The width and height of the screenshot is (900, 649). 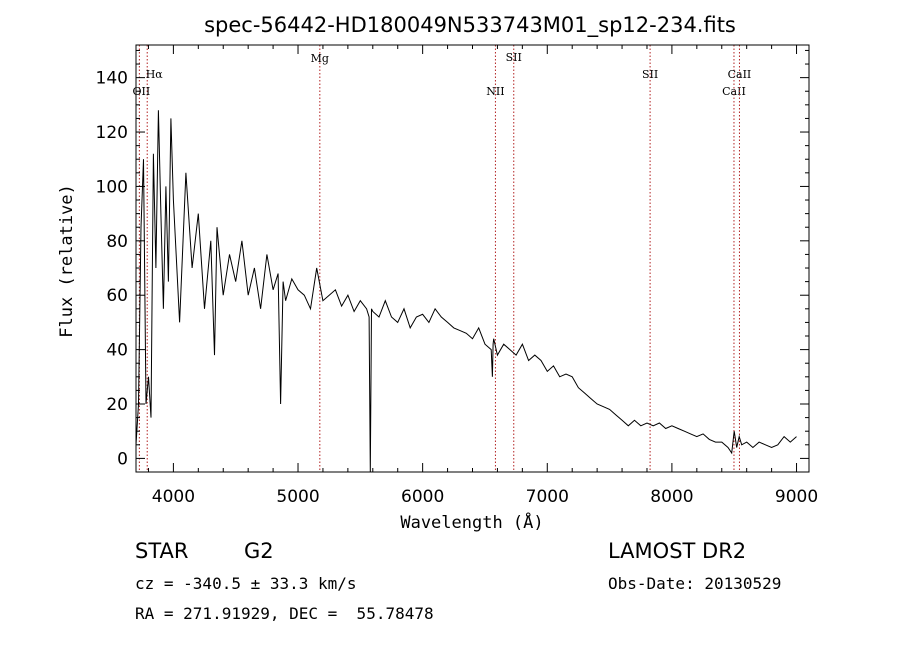 I want to click on object-class: STAR, so click(x=162, y=551).